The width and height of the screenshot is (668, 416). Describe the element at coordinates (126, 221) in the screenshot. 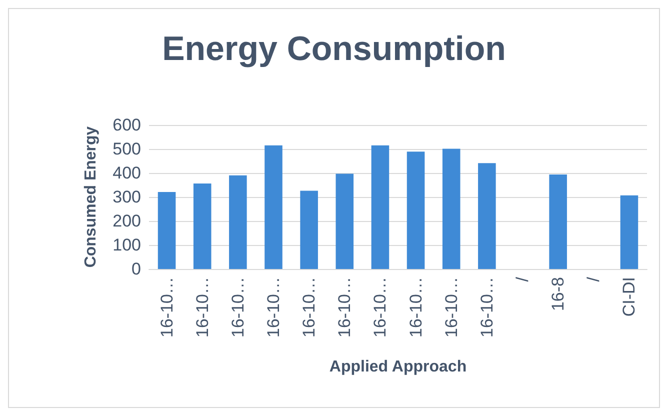

I see `y-tick-label: 200` at that location.